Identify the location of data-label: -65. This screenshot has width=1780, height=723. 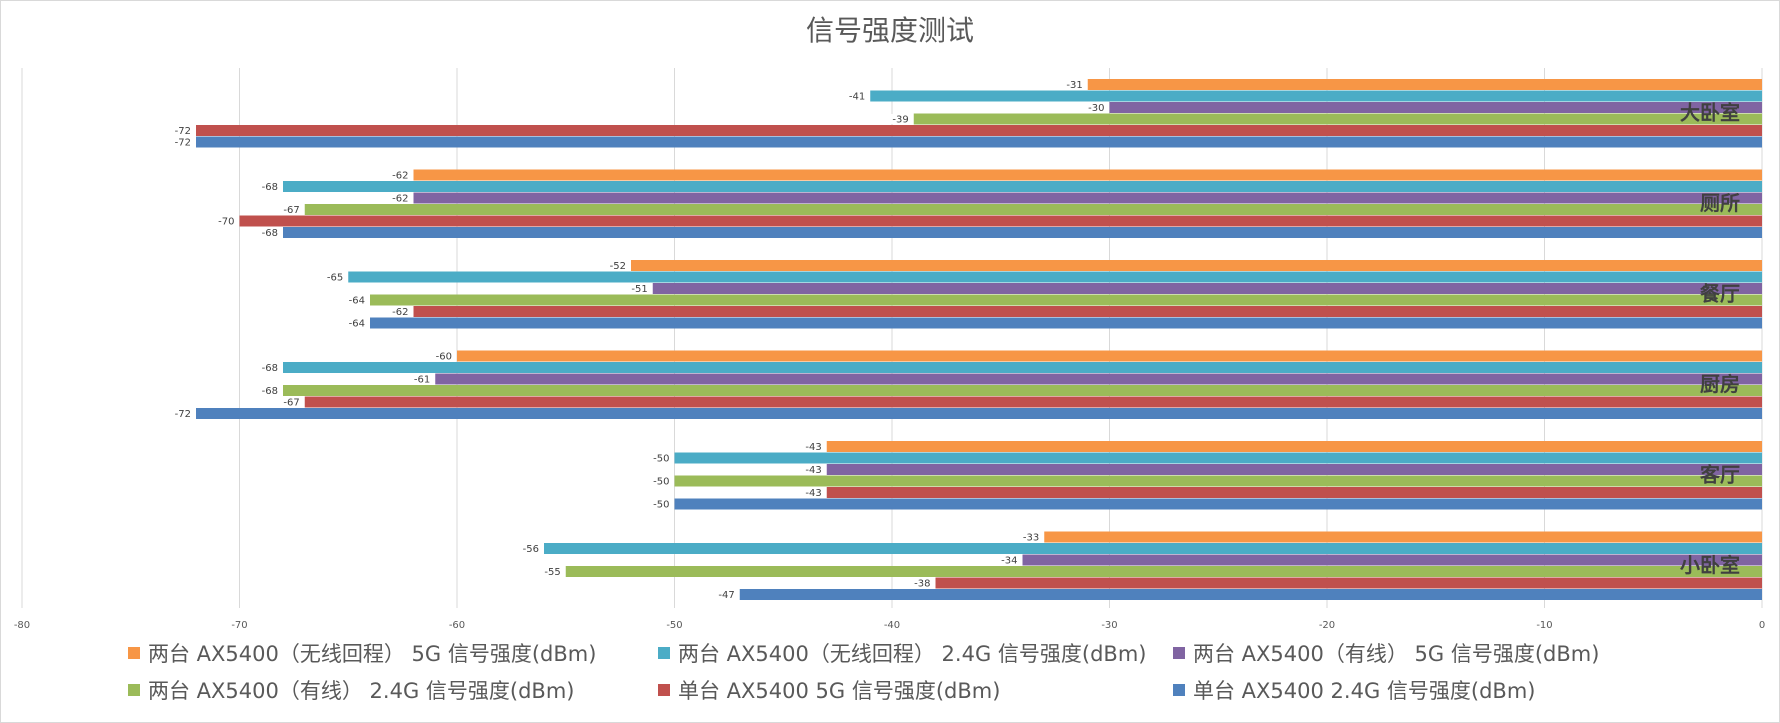
(335, 278).